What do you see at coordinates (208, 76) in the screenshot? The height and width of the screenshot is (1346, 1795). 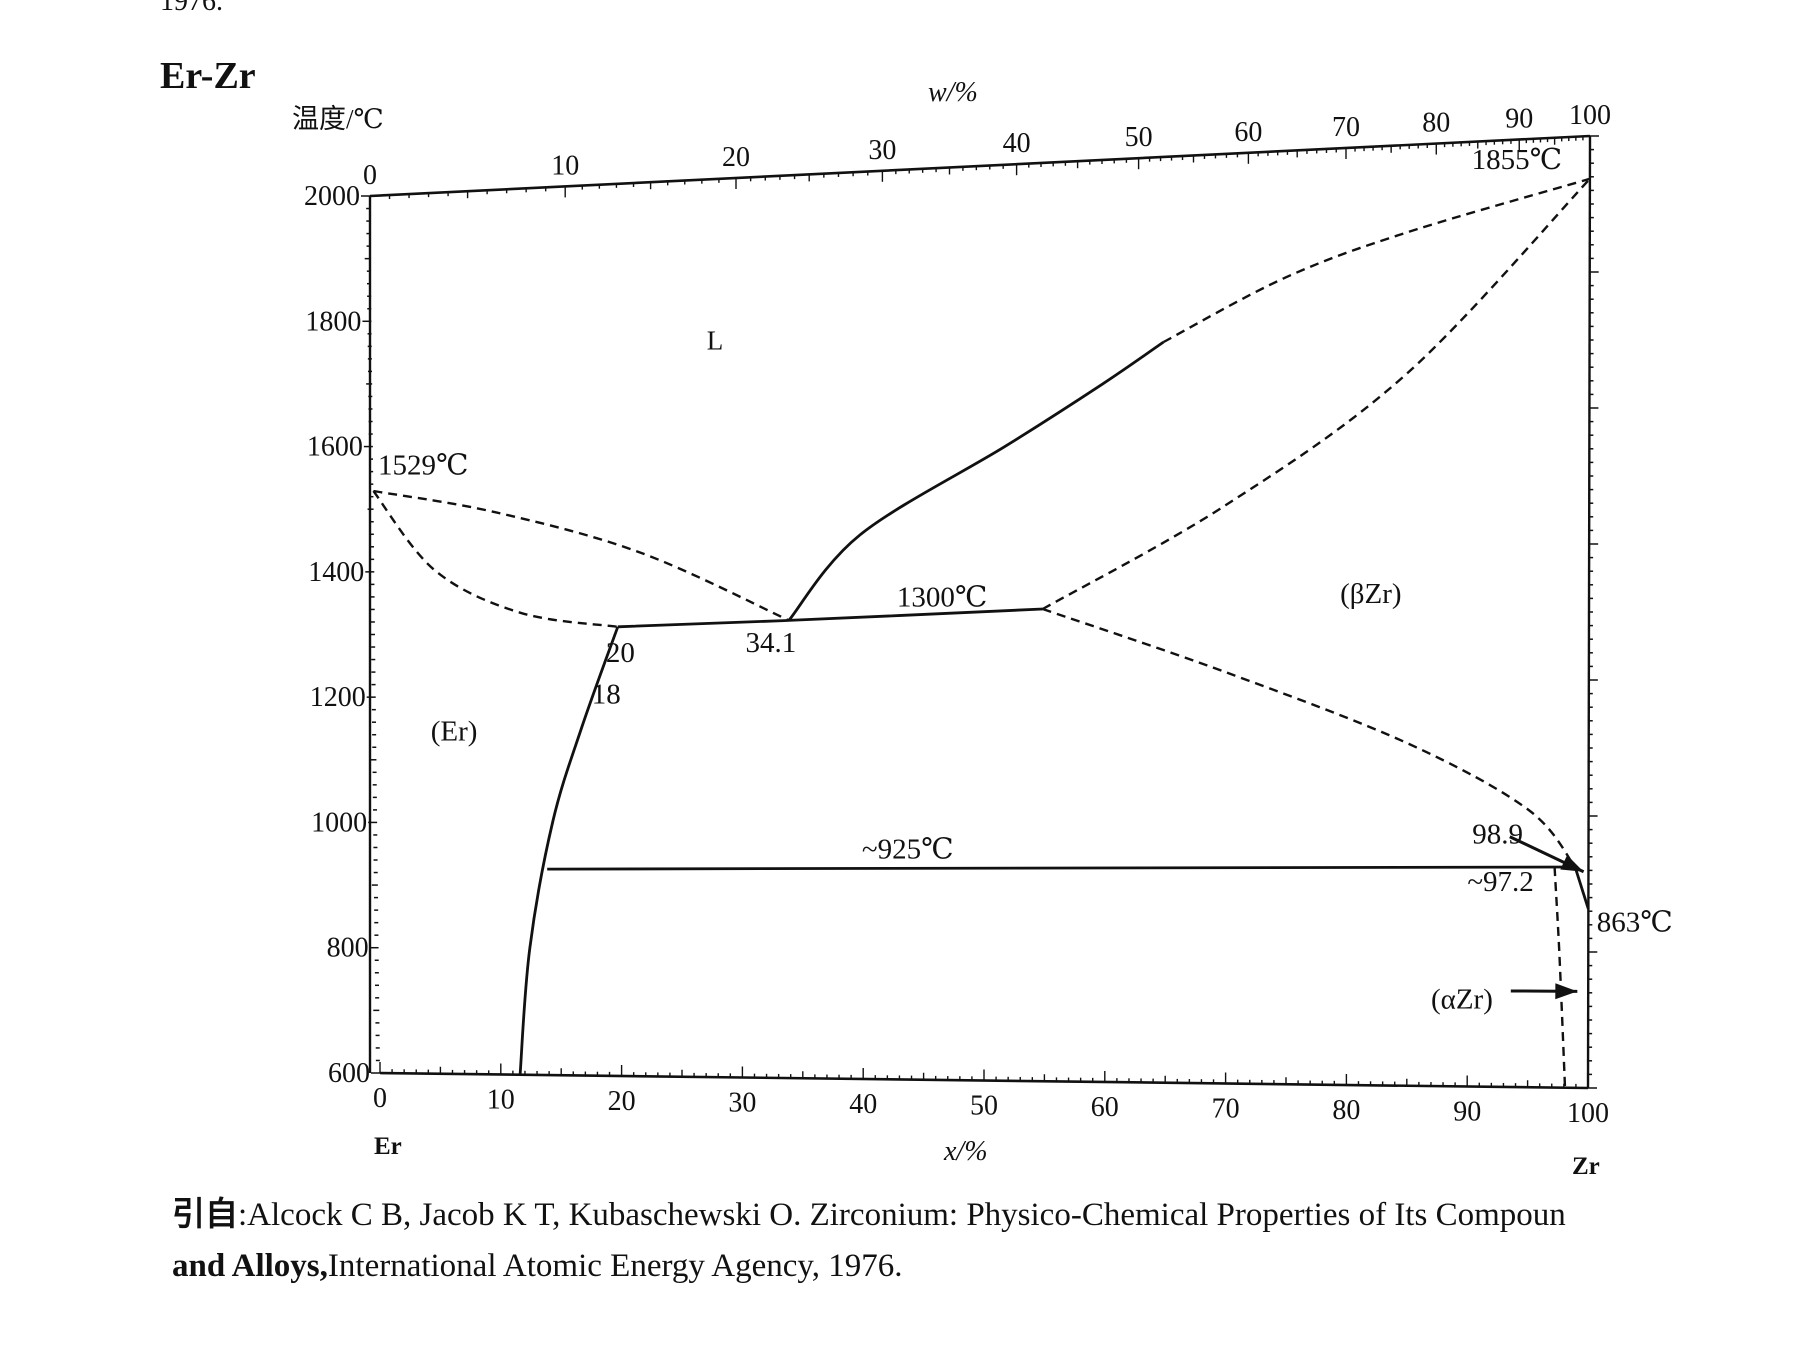 I see `system-title: Er-Zr` at bounding box center [208, 76].